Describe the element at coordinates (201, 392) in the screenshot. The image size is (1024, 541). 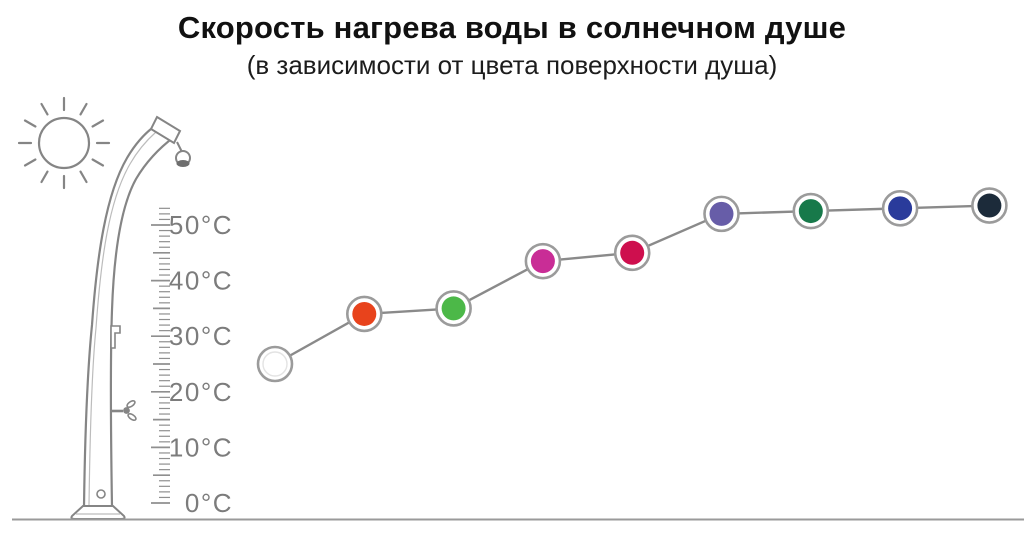
I see `y-axis-label: 20°C` at that location.